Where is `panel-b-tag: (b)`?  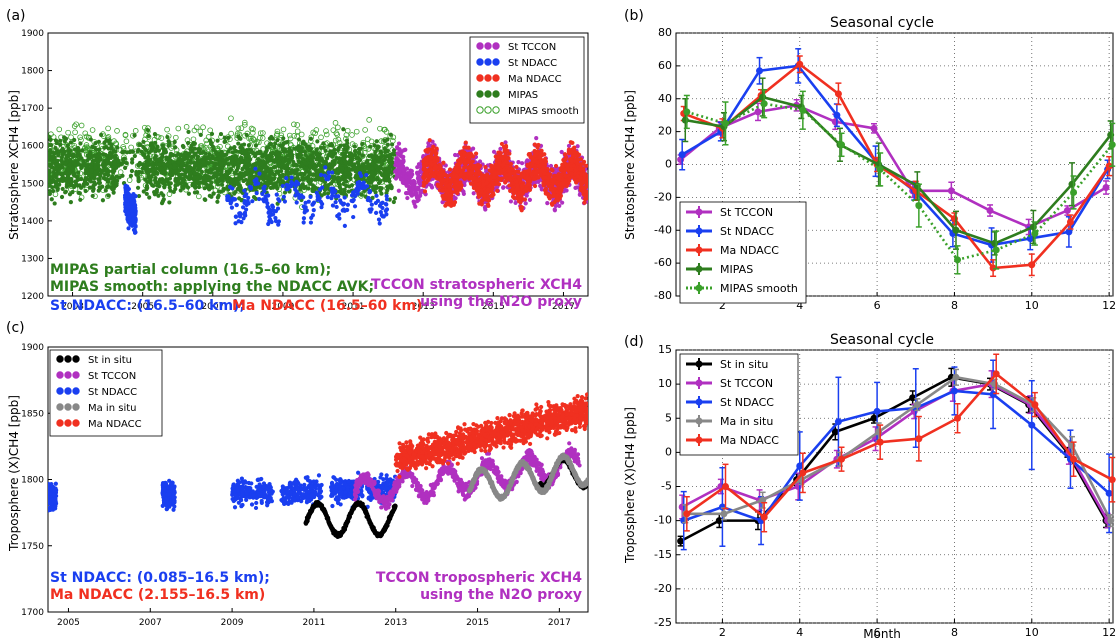
panel-b-tag: (b) is located at coordinates (634, 16).